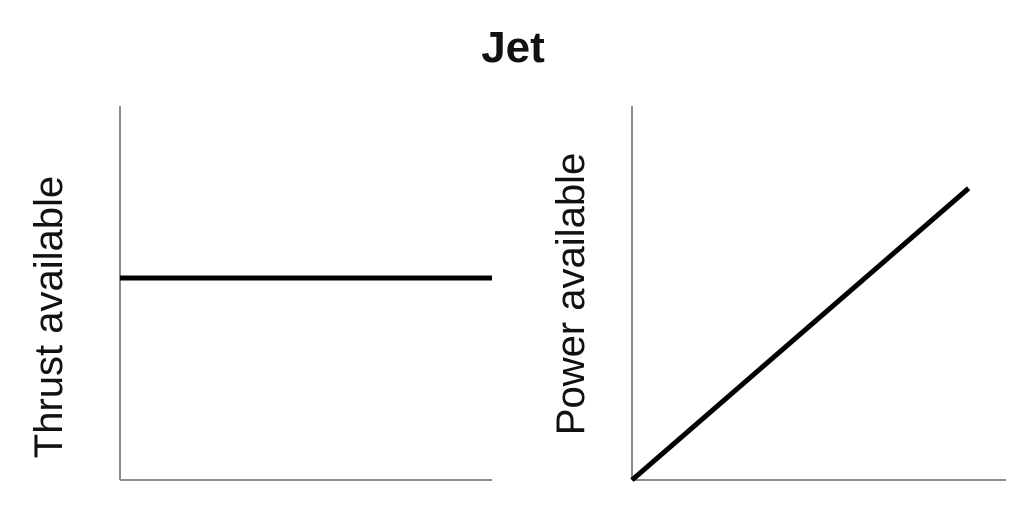 This screenshot has height=522, width=1025. Describe the element at coordinates (49, 317) in the screenshot. I see `thrust-y-axis-label: Thrust available` at that location.